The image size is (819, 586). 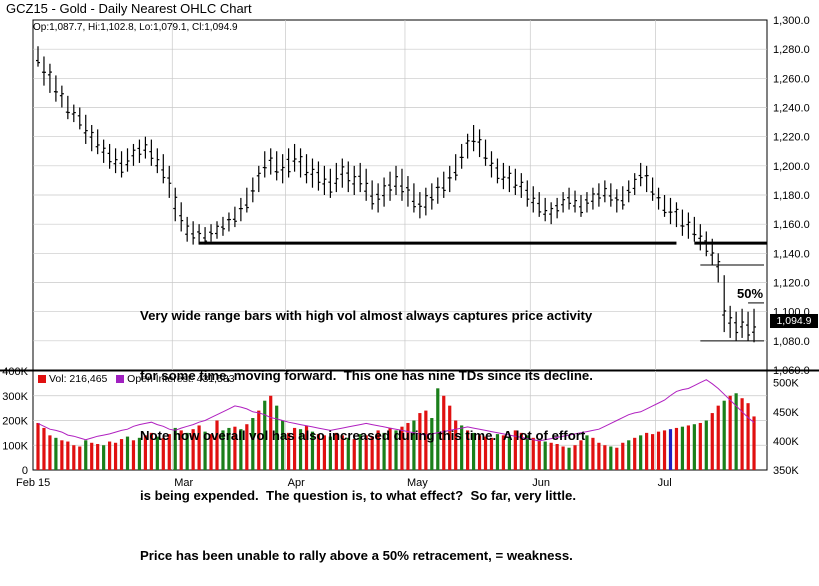 I want to click on oi-tick-label: 500K, so click(x=786, y=384).